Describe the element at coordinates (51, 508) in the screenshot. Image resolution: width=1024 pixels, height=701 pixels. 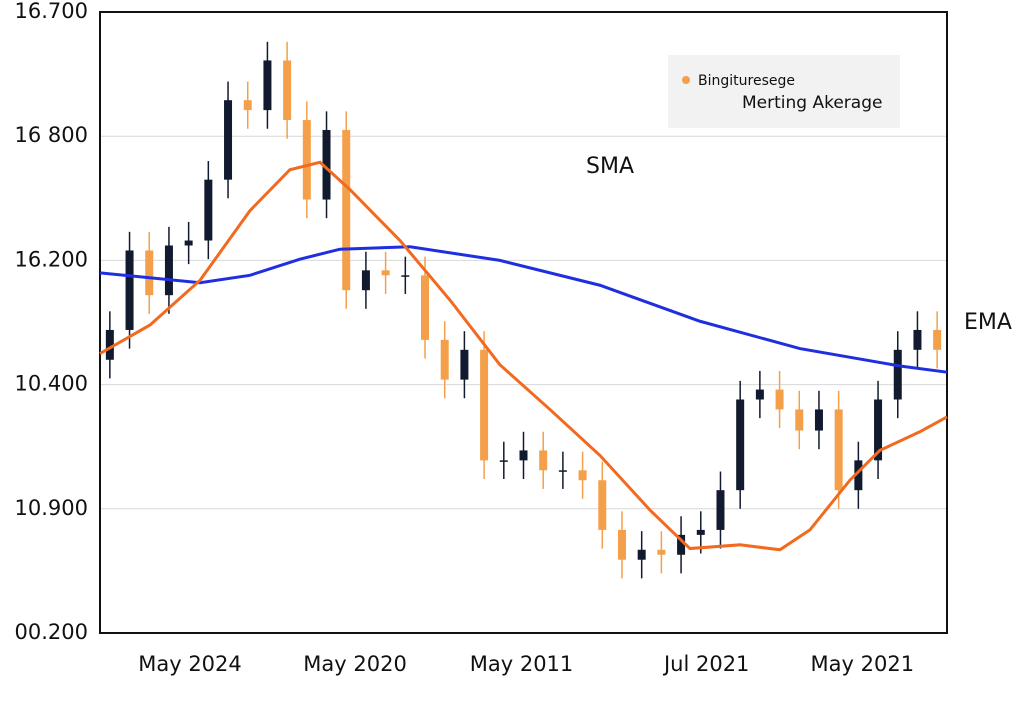
I see `y-tick-label: 10.900` at that location.